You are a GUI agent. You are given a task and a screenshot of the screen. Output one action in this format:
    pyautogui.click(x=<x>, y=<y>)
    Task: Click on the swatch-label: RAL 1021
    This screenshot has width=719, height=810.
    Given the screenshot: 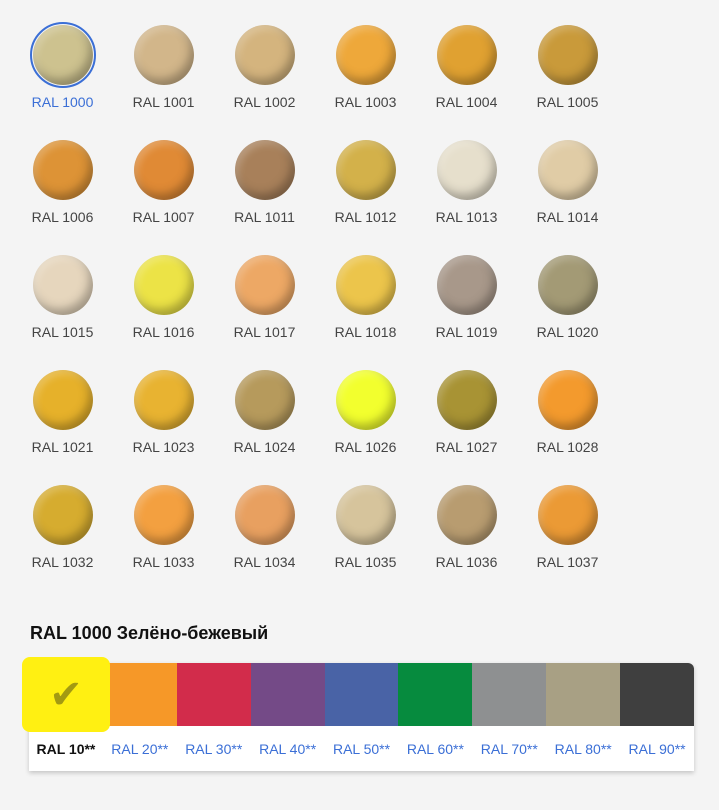 What is the action you would take?
    pyautogui.click(x=62, y=447)
    